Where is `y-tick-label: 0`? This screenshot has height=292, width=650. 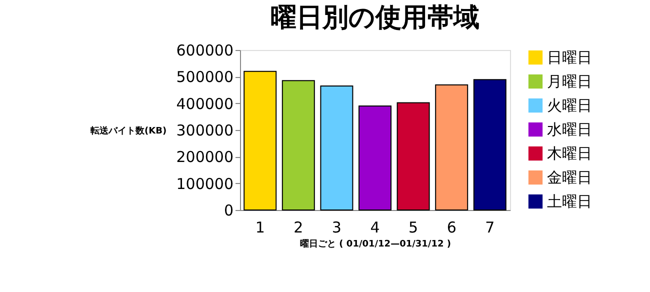
y-tick-label: 0 is located at coordinates (229, 211).